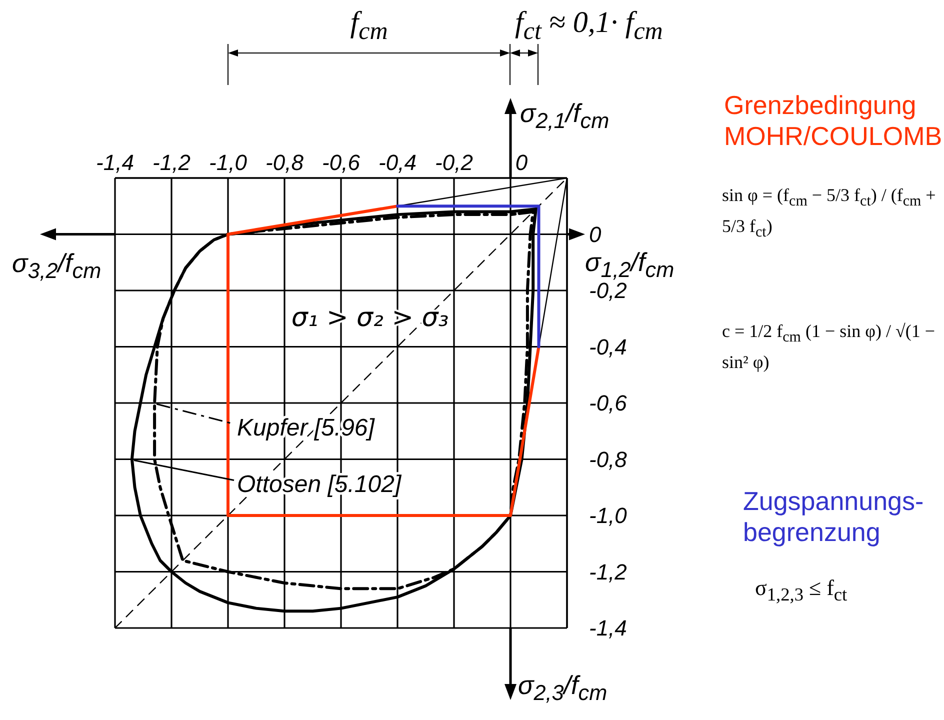  I want to click on text: Zugspannungs- begrenzung, so click(833, 517).